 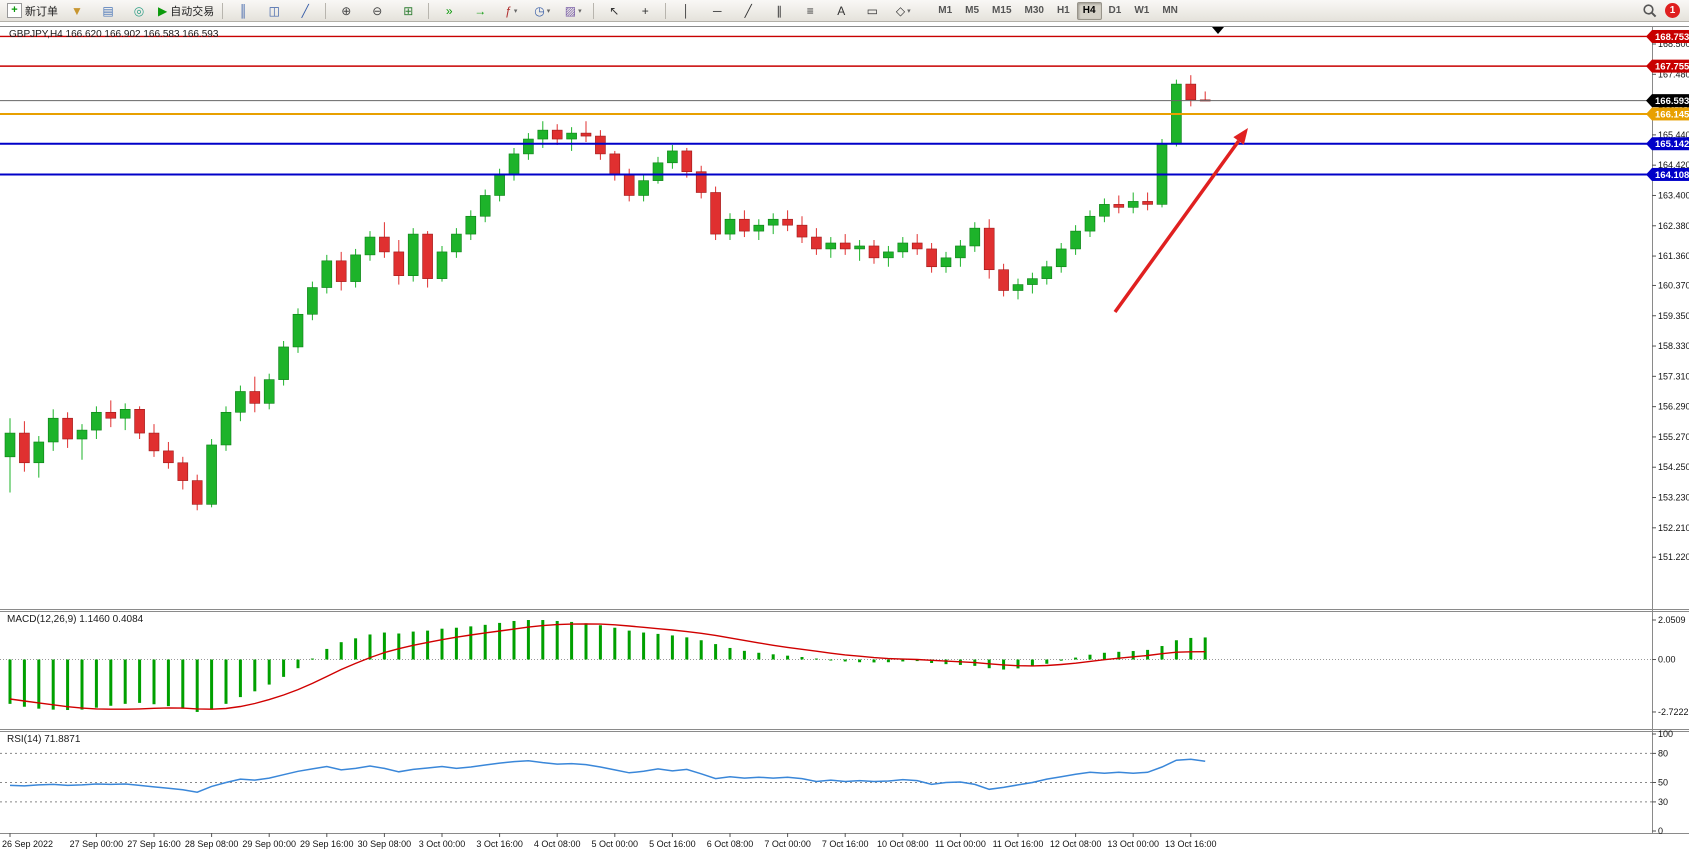 What do you see at coordinates (1018, 844) in the screenshot?
I see `svg-text: 11 Oct 16:00` at bounding box center [1018, 844].